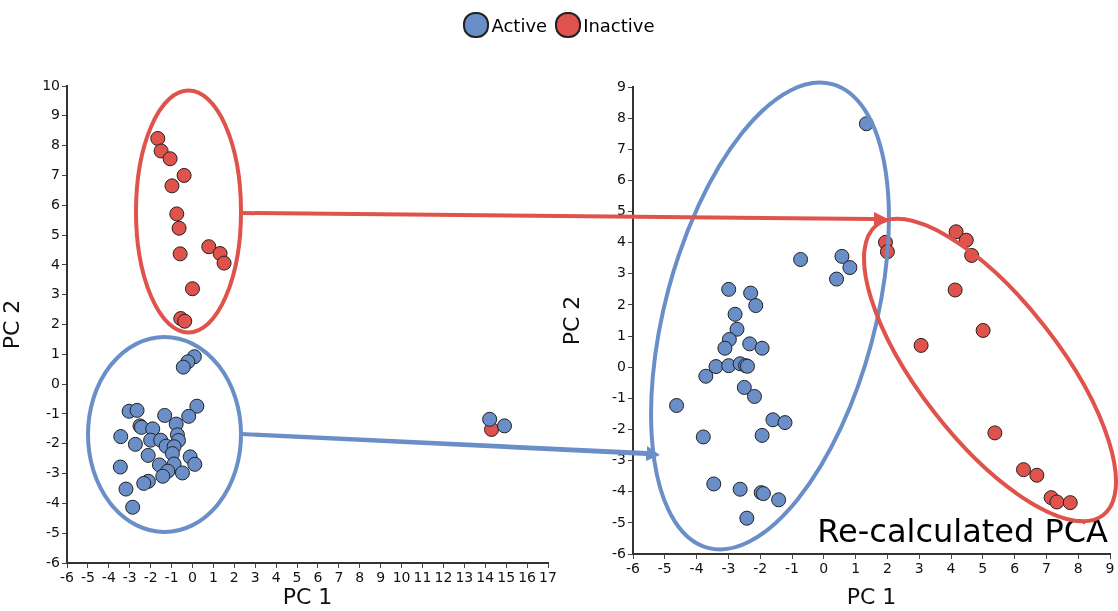 This screenshot has height=611, width=1118. I want to click on x-tick-label: 0, so click(192, 577).